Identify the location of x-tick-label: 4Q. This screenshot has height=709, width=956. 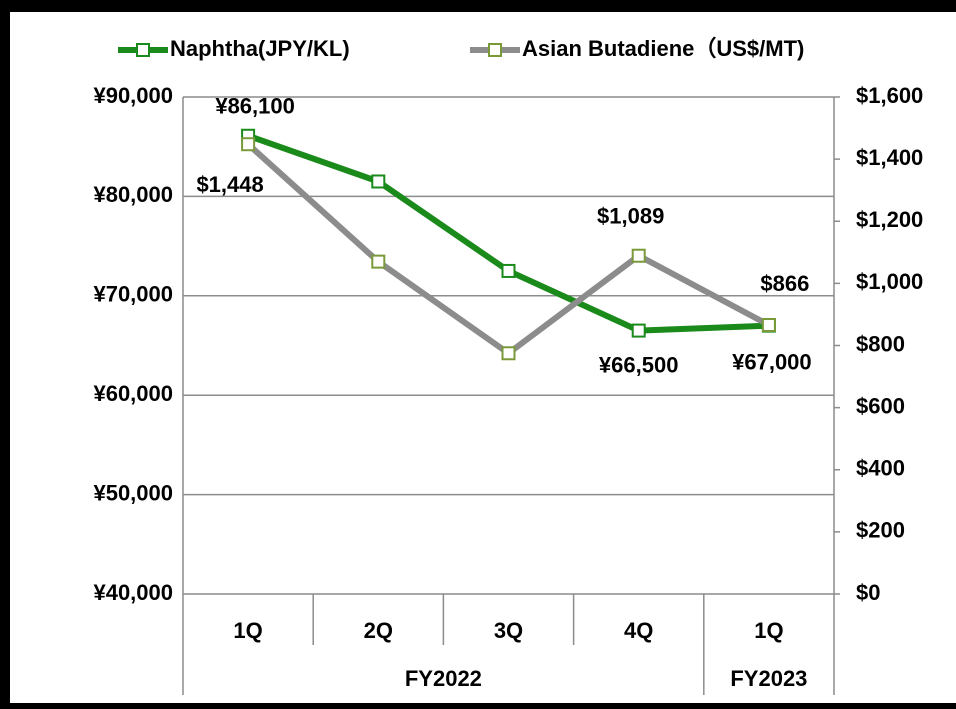
(638, 630).